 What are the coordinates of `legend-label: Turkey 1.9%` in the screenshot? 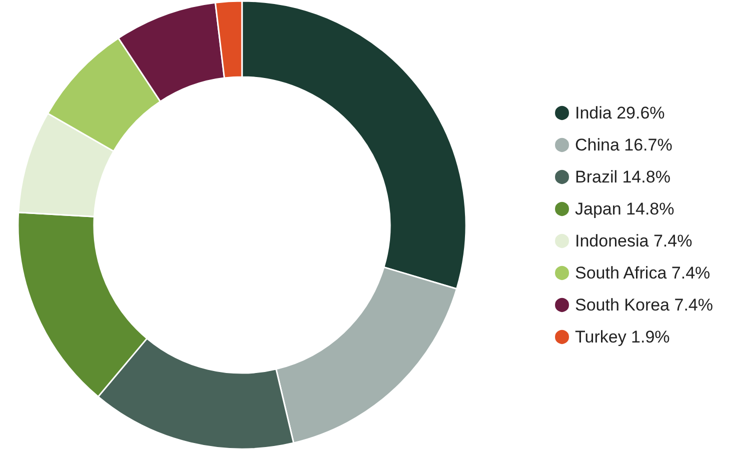 It's located at (622, 337).